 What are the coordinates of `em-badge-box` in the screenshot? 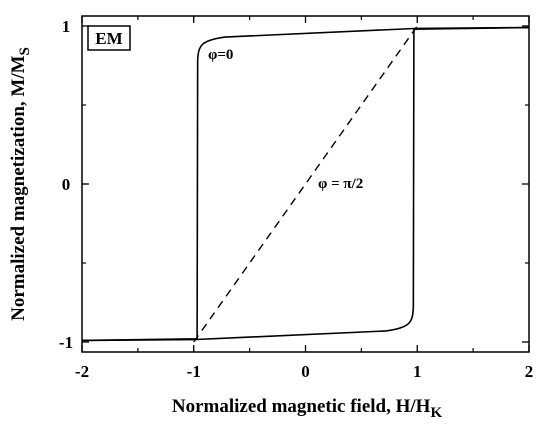 It's located at (109, 38).